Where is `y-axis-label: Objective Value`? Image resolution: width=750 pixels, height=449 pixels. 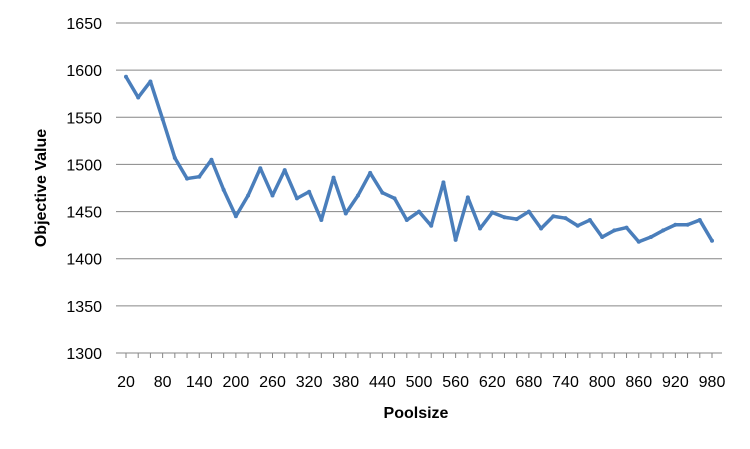
y-axis-label: Objective Value is located at coordinates (41, 188).